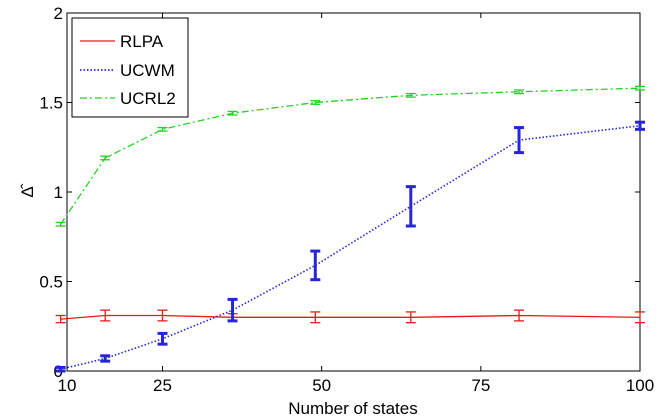 This screenshot has height=420, width=658. What do you see at coordinates (352, 408) in the screenshot?
I see `x-axis-label: Number of states` at bounding box center [352, 408].